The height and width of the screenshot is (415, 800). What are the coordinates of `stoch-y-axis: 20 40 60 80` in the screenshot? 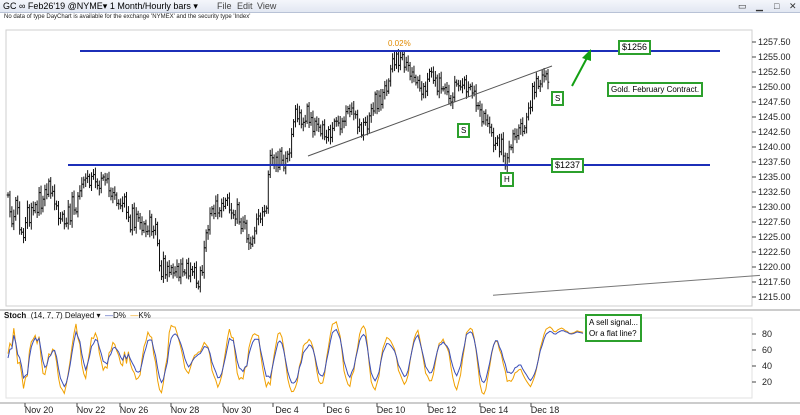 It's located at (762, 358).